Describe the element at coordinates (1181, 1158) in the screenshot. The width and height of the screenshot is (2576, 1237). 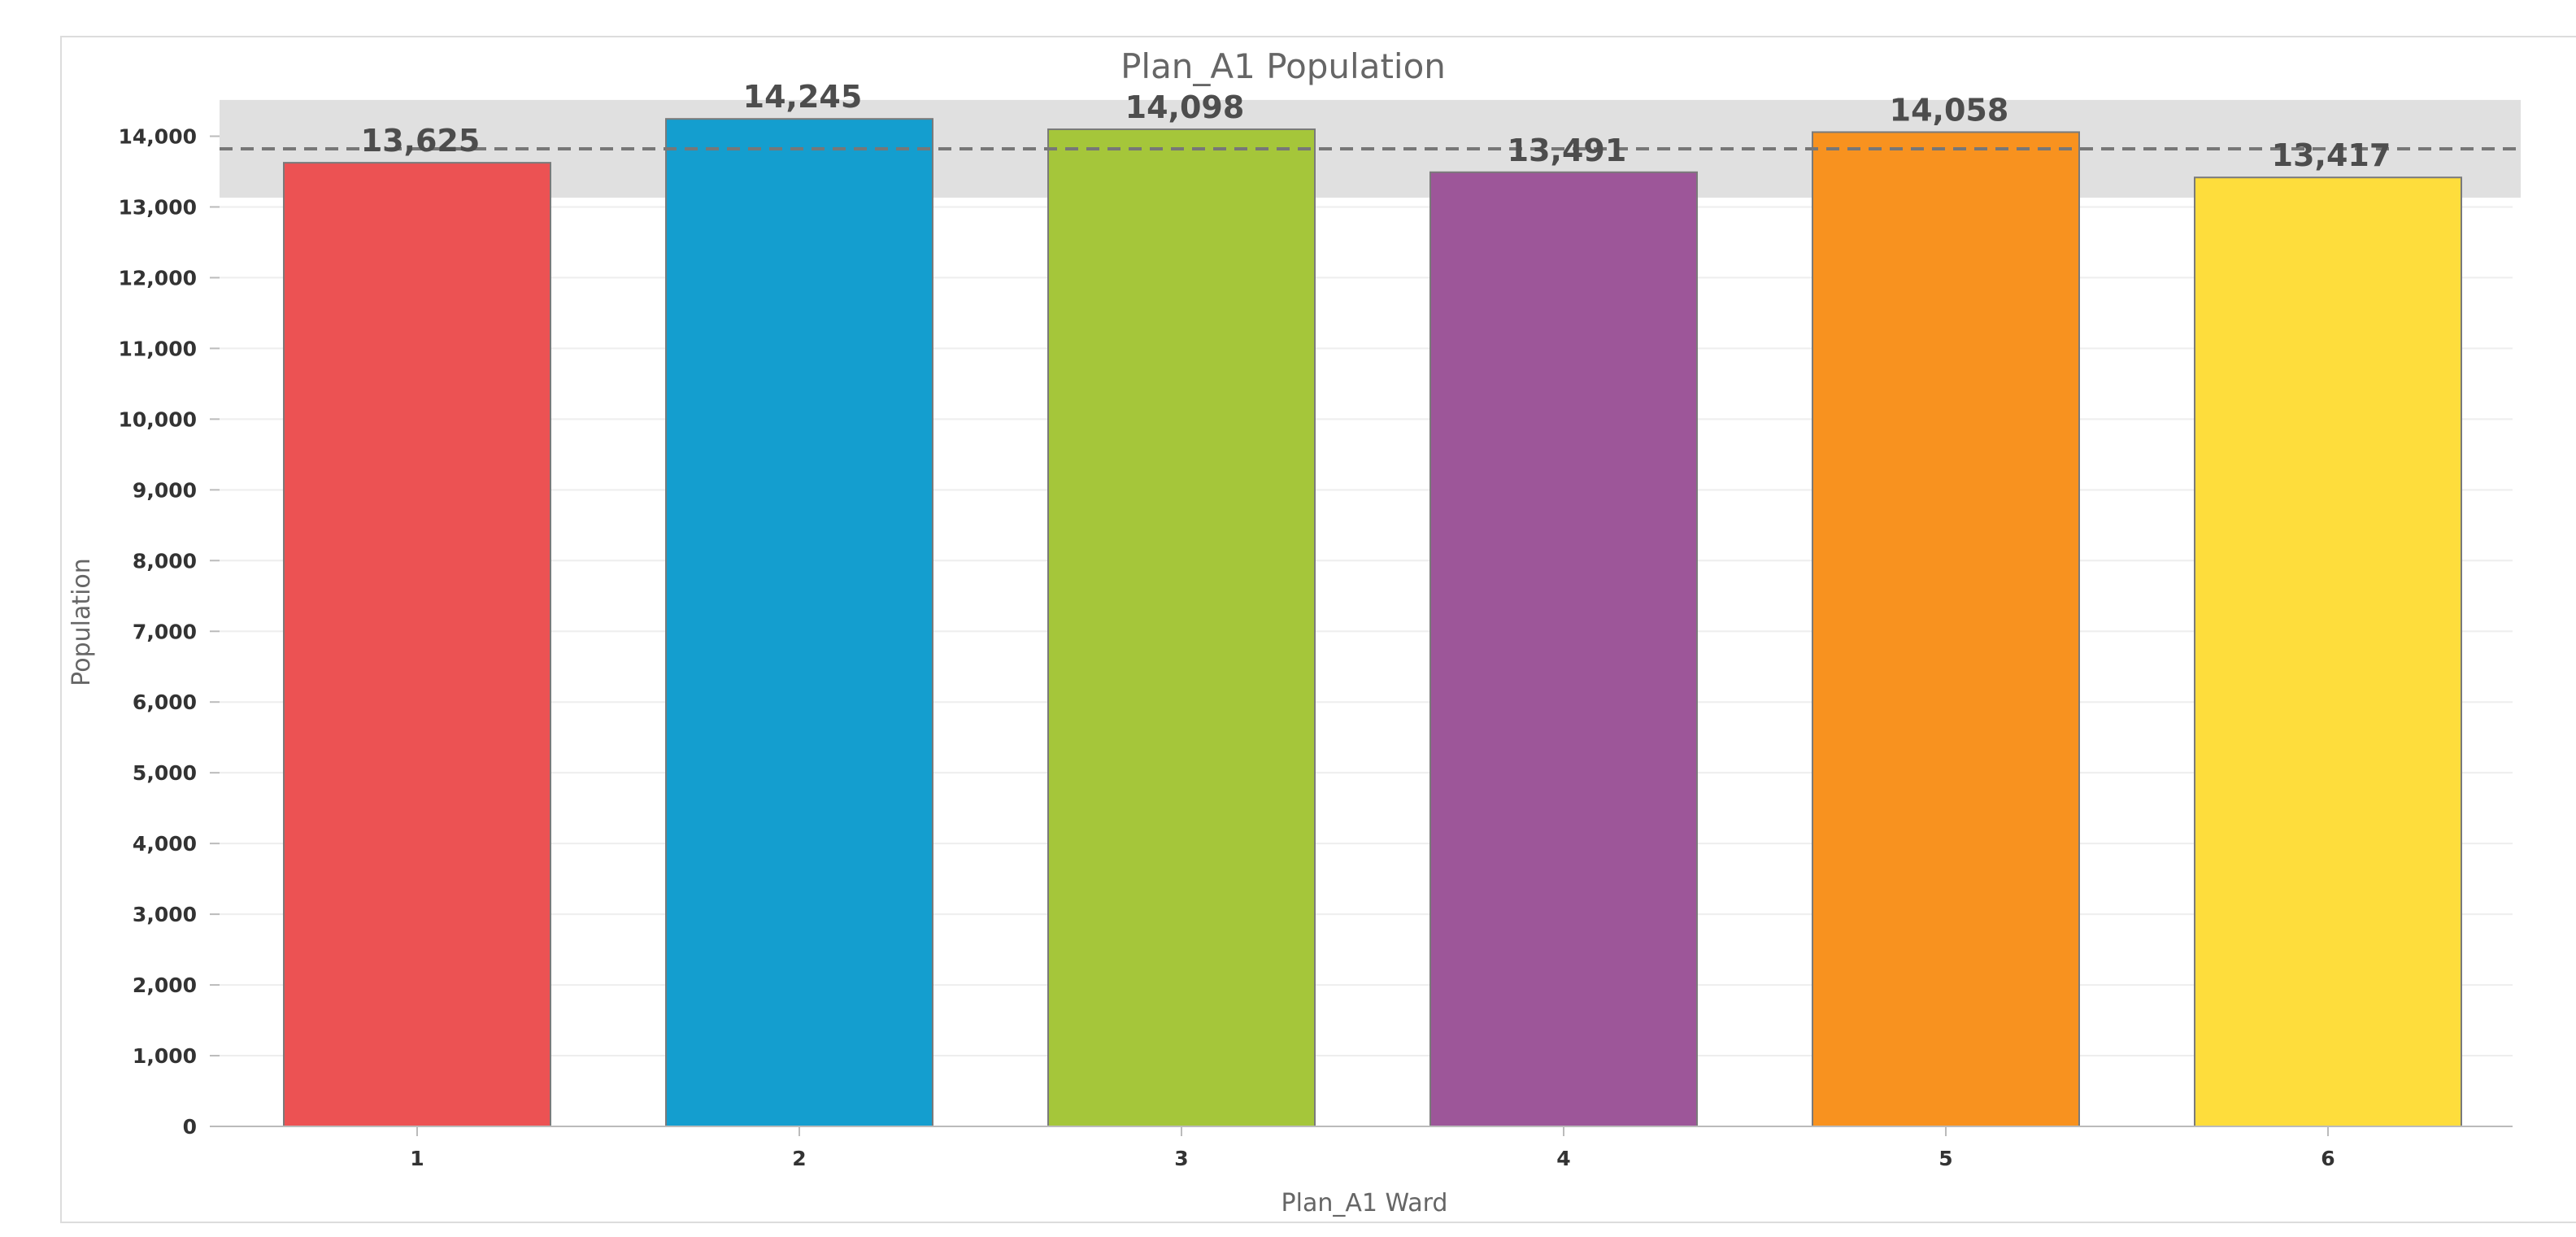
I see `x-tick-label: 3` at that location.